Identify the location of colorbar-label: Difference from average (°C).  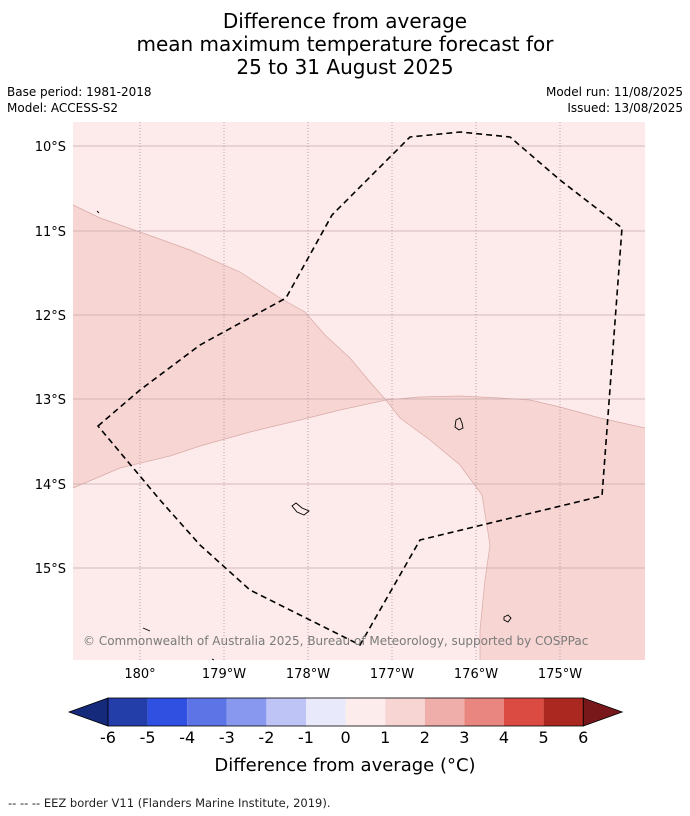
(345, 765).